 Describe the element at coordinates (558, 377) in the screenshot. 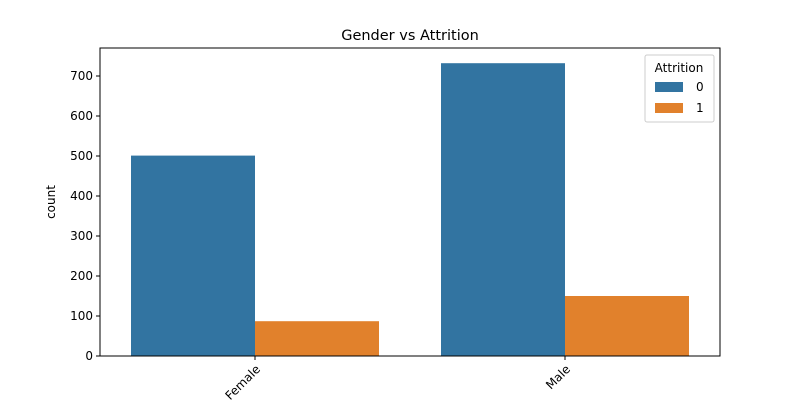

I see `x-tick-label: Male` at that location.